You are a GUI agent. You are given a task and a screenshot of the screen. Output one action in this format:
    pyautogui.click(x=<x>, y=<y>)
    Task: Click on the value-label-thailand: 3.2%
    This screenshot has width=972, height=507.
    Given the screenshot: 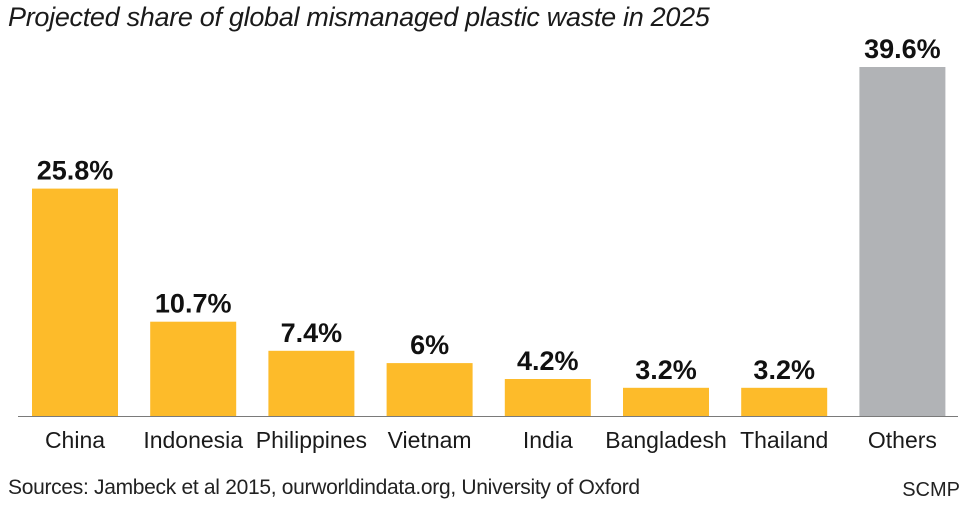 What is the action you would take?
    pyautogui.click(x=784, y=370)
    